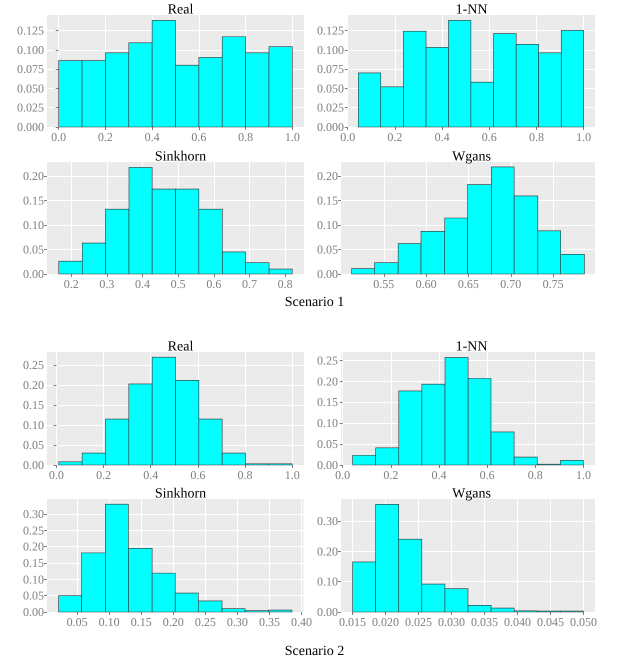 This screenshot has height=667, width=629. I want to click on x-tick-label: 0.5, so click(178, 284).